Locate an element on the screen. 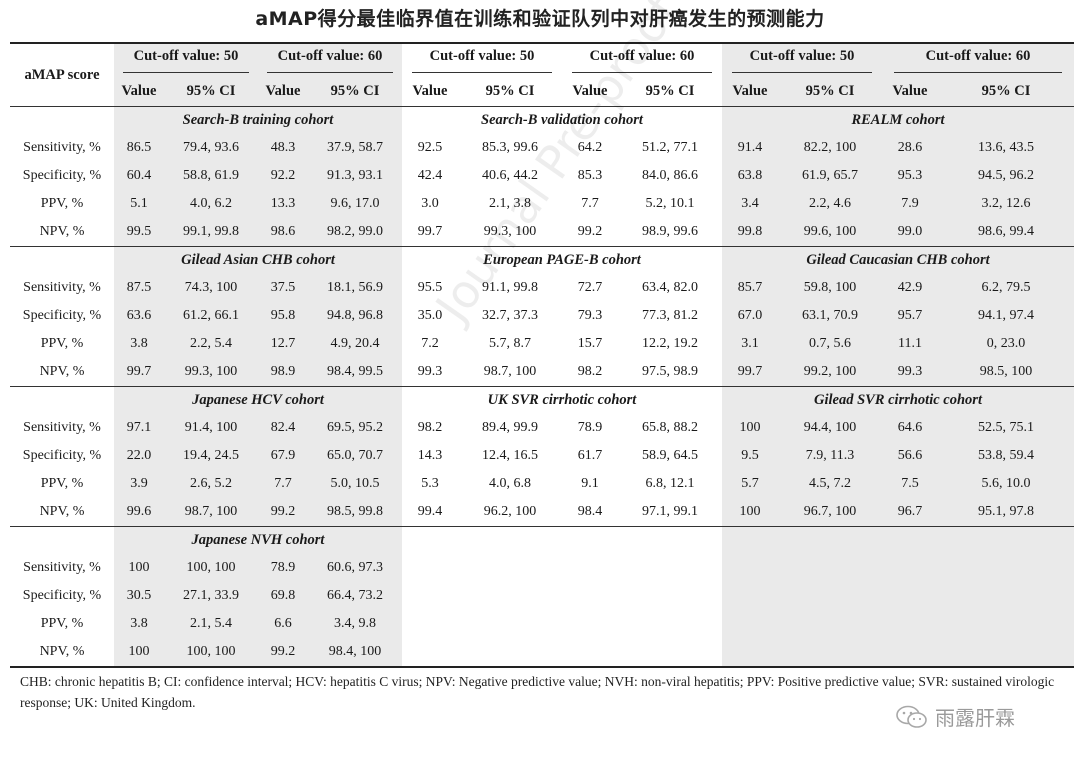 This screenshot has width=1080, height=763. ci-cell: 99.3, 100 is located at coordinates (211, 372).